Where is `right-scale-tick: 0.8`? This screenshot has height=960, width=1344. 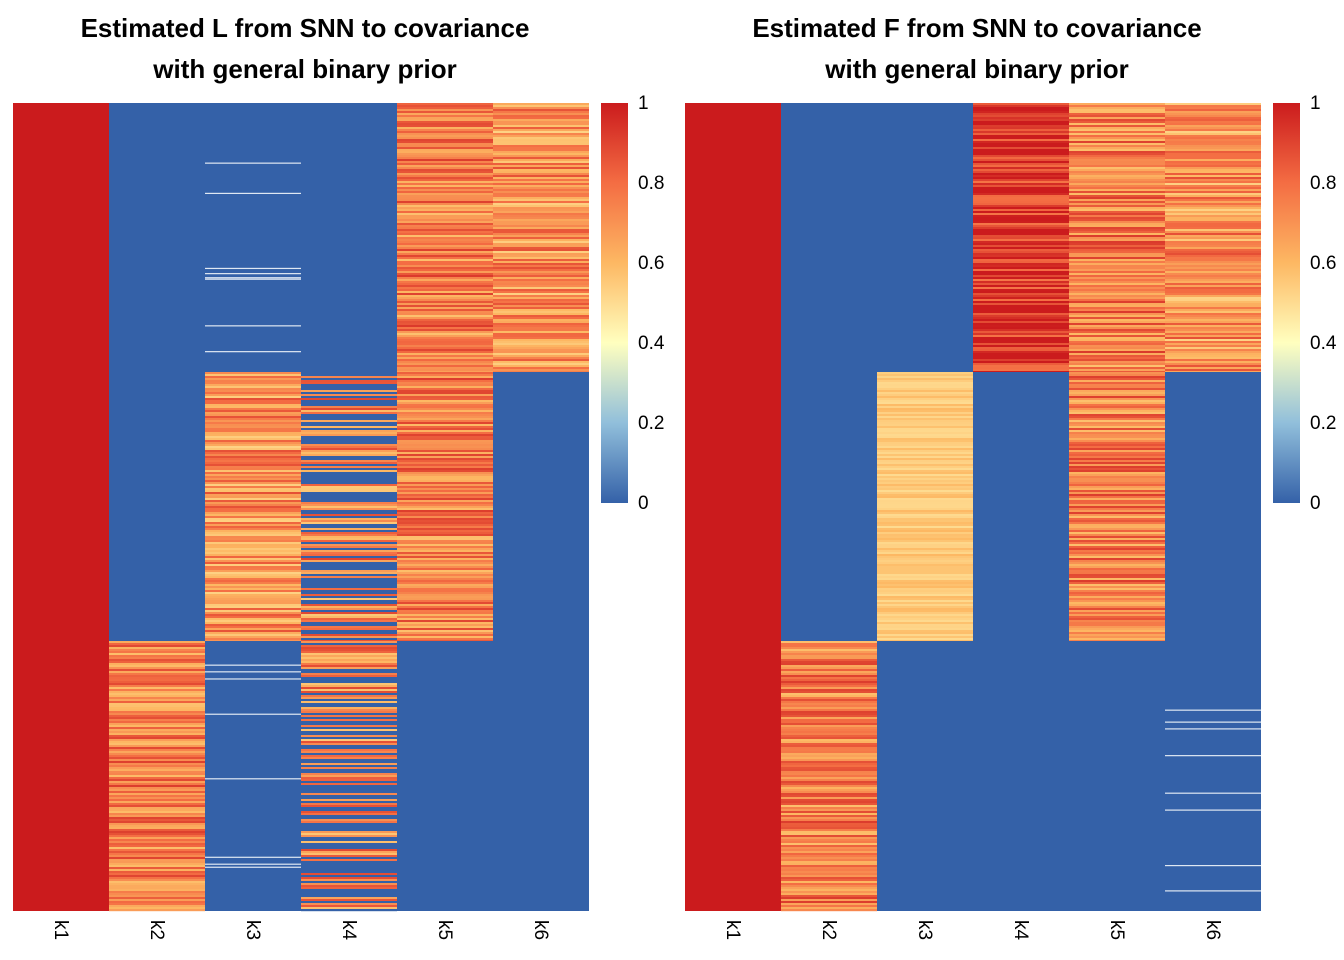 right-scale-tick: 0.8 is located at coordinates (1323, 183).